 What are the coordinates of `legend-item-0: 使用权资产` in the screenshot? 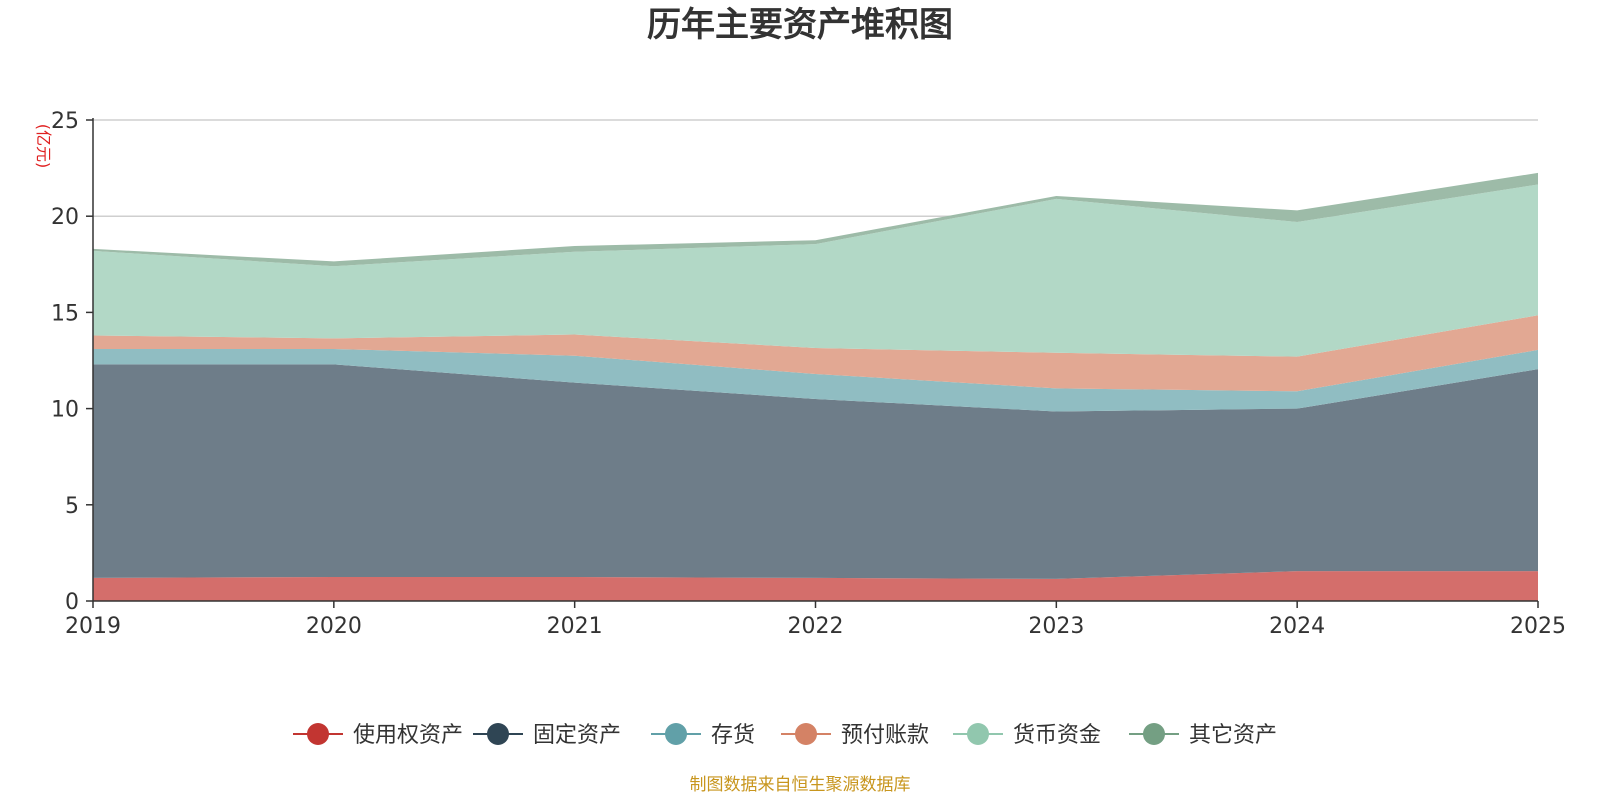 It's located at (378, 735).